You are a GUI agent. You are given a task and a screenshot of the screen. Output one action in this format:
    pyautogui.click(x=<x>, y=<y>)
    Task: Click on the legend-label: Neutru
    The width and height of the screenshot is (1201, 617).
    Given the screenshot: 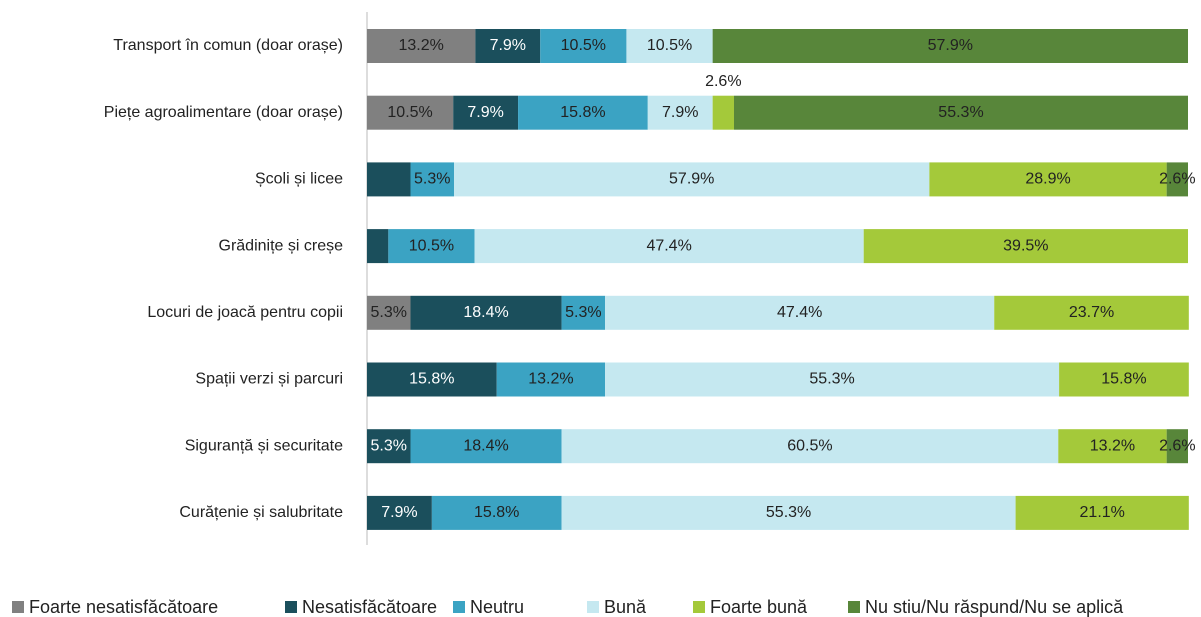 What is the action you would take?
    pyautogui.click(x=497, y=607)
    